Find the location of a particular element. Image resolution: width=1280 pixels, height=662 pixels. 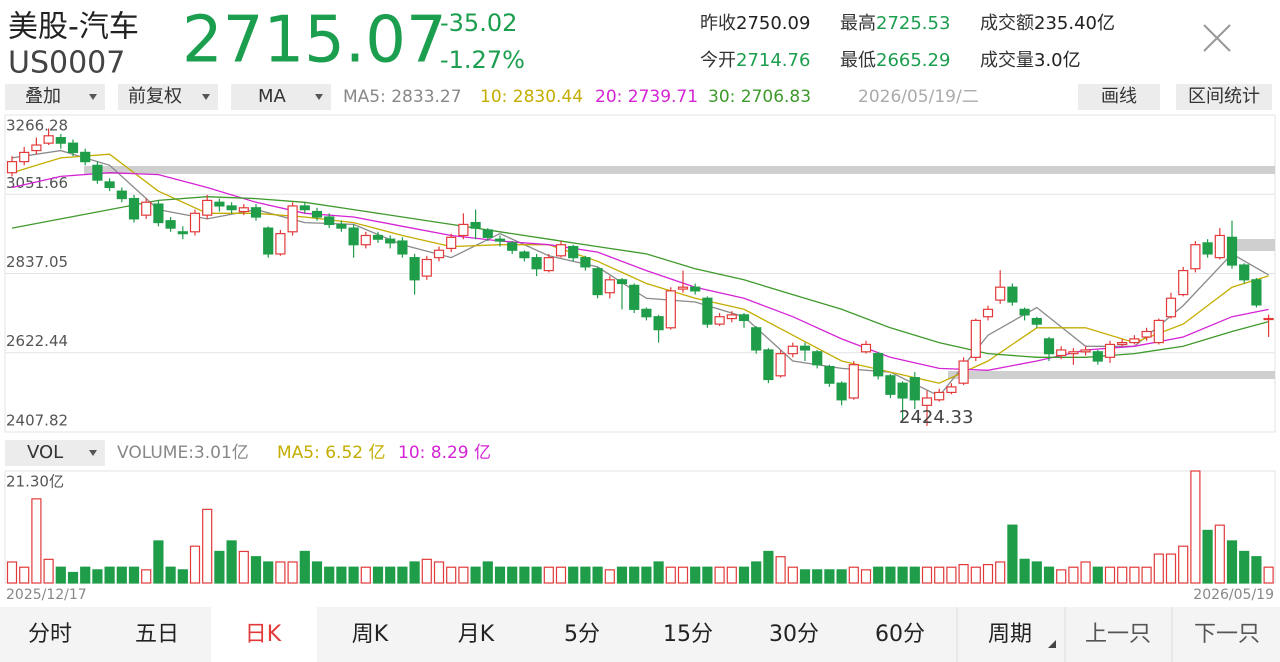

y-tick-label: 3266.28 is located at coordinates (37, 126).